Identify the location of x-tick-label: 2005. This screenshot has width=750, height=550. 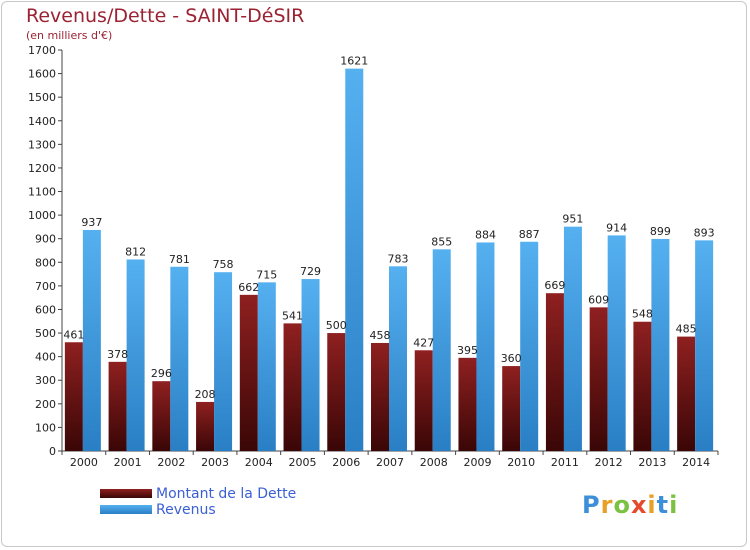
(303, 462).